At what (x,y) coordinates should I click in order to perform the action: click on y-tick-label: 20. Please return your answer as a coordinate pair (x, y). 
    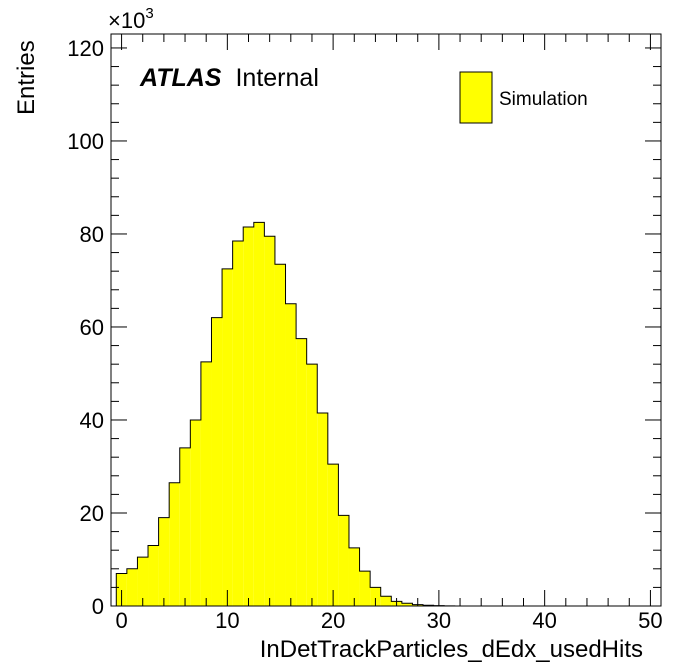
    Looking at the image, I should click on (92, 513).